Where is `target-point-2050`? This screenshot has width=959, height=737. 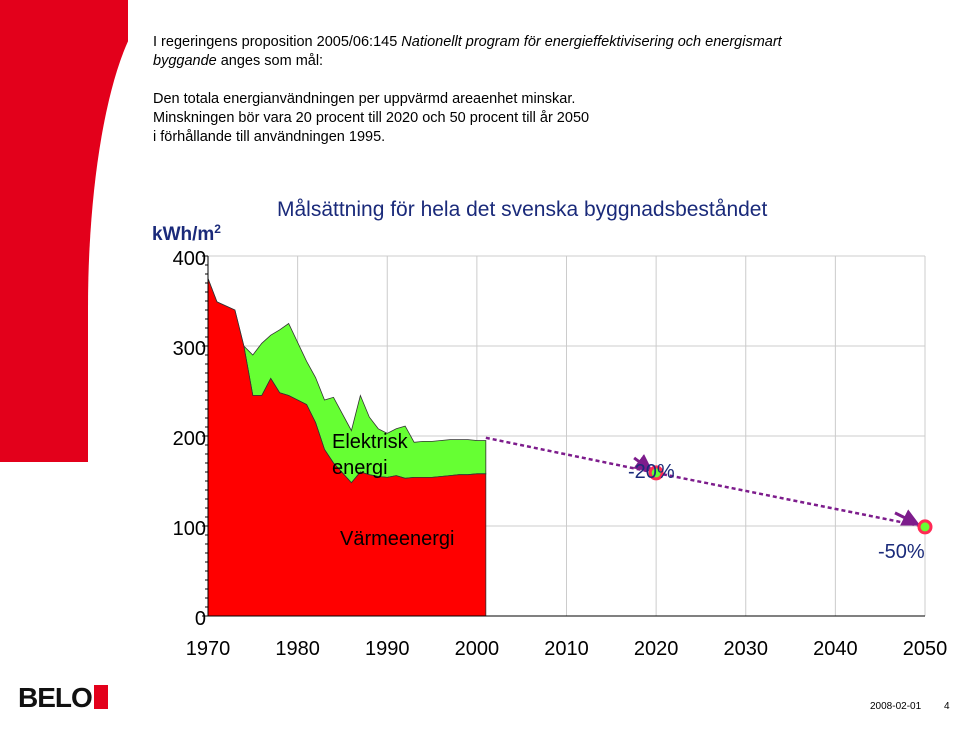 target-point-2050 is located at coordinates (925, 527).